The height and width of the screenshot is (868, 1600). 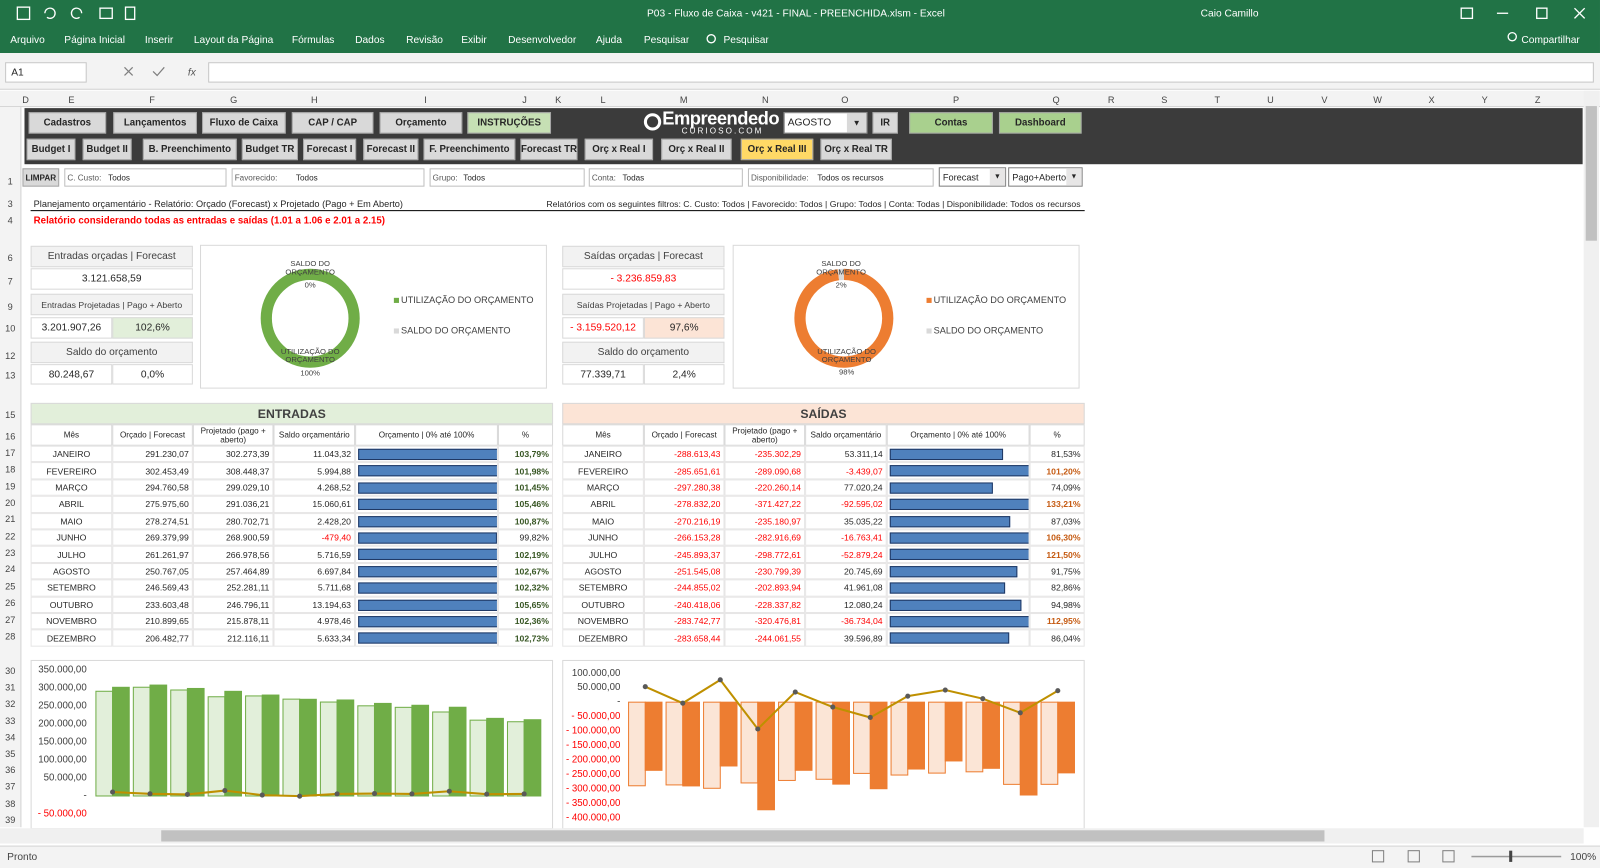 What do you see at coordinates (10, 586) in the screenshot?
I see `row-header: 25` at bounding box center [10, 586].